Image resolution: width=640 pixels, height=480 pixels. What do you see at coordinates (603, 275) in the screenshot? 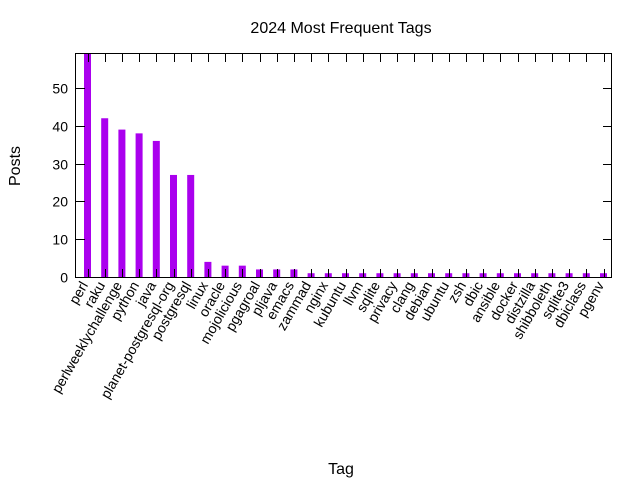
I see `bar-pgenv` at bounding box center [603, 275].